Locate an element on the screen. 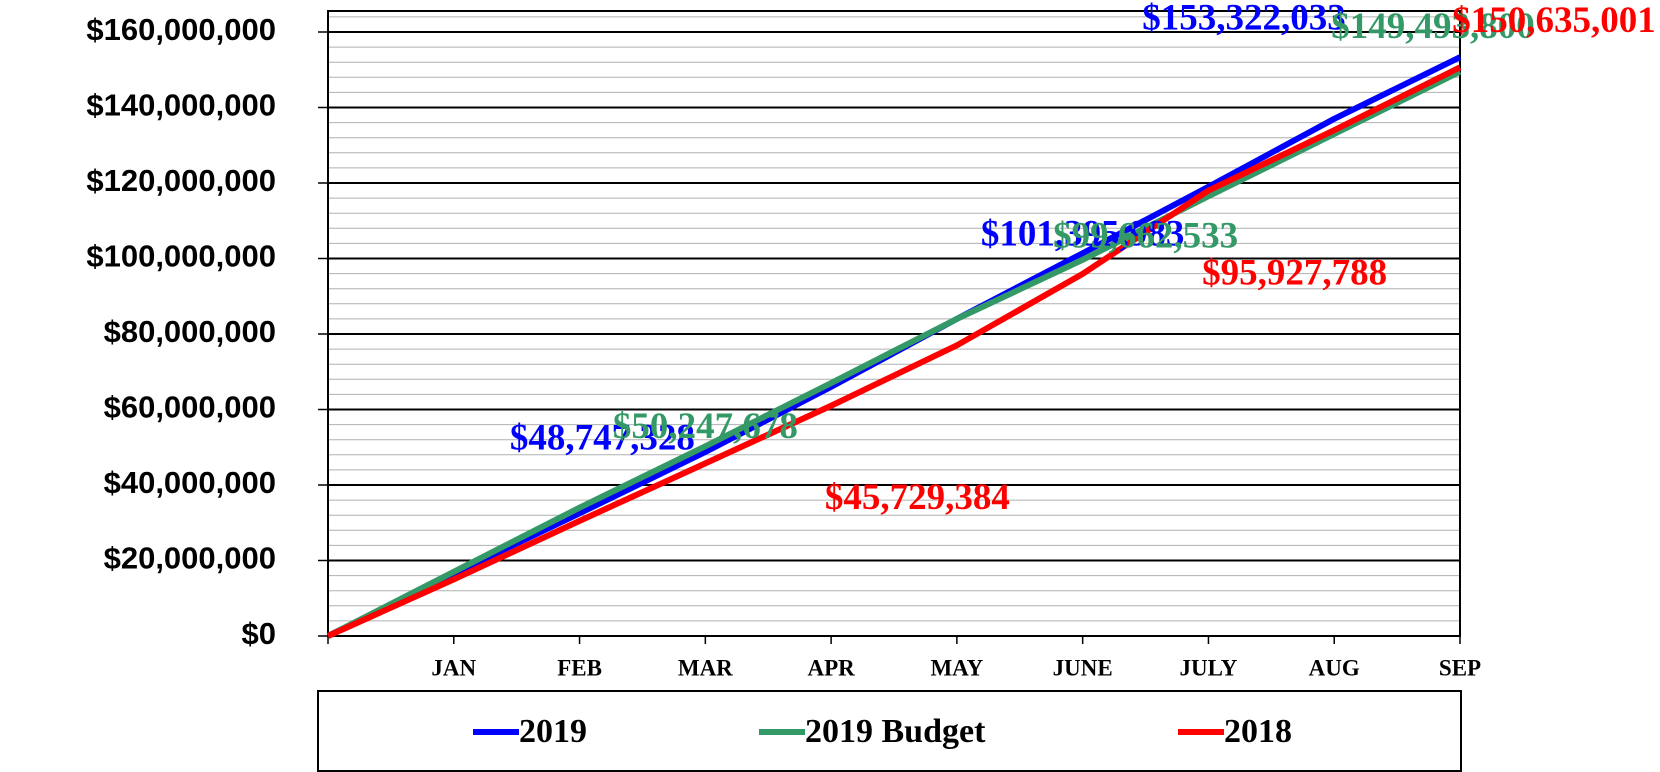 This screenshot has height=772, width=1660. data-label: $45,729,384 is located at coordinates (917, 497).